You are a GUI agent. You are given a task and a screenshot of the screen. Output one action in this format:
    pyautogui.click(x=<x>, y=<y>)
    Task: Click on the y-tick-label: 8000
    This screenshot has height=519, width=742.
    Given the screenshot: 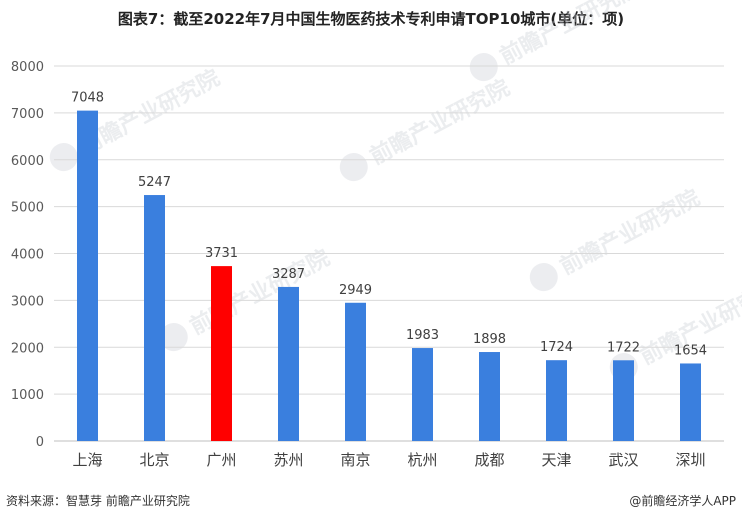 What is the action you would take?
    pyautogui.click(x=27, y=67)
    